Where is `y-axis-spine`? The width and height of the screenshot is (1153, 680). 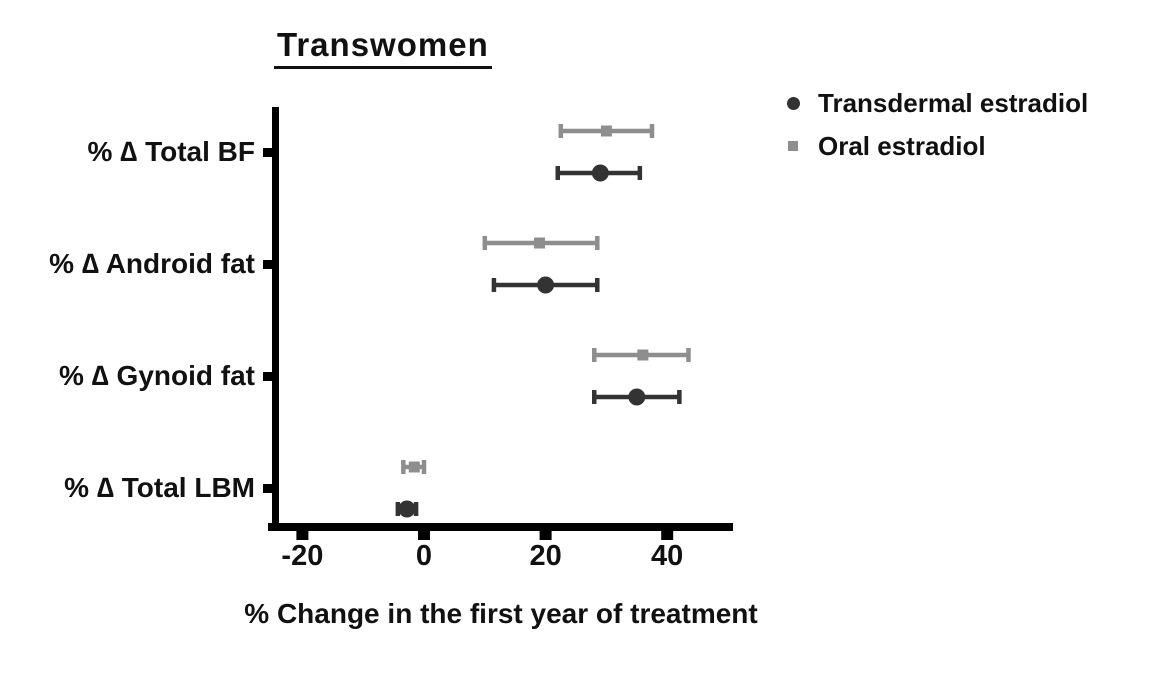
y-axis-spine is located at coordinates (275, 319).